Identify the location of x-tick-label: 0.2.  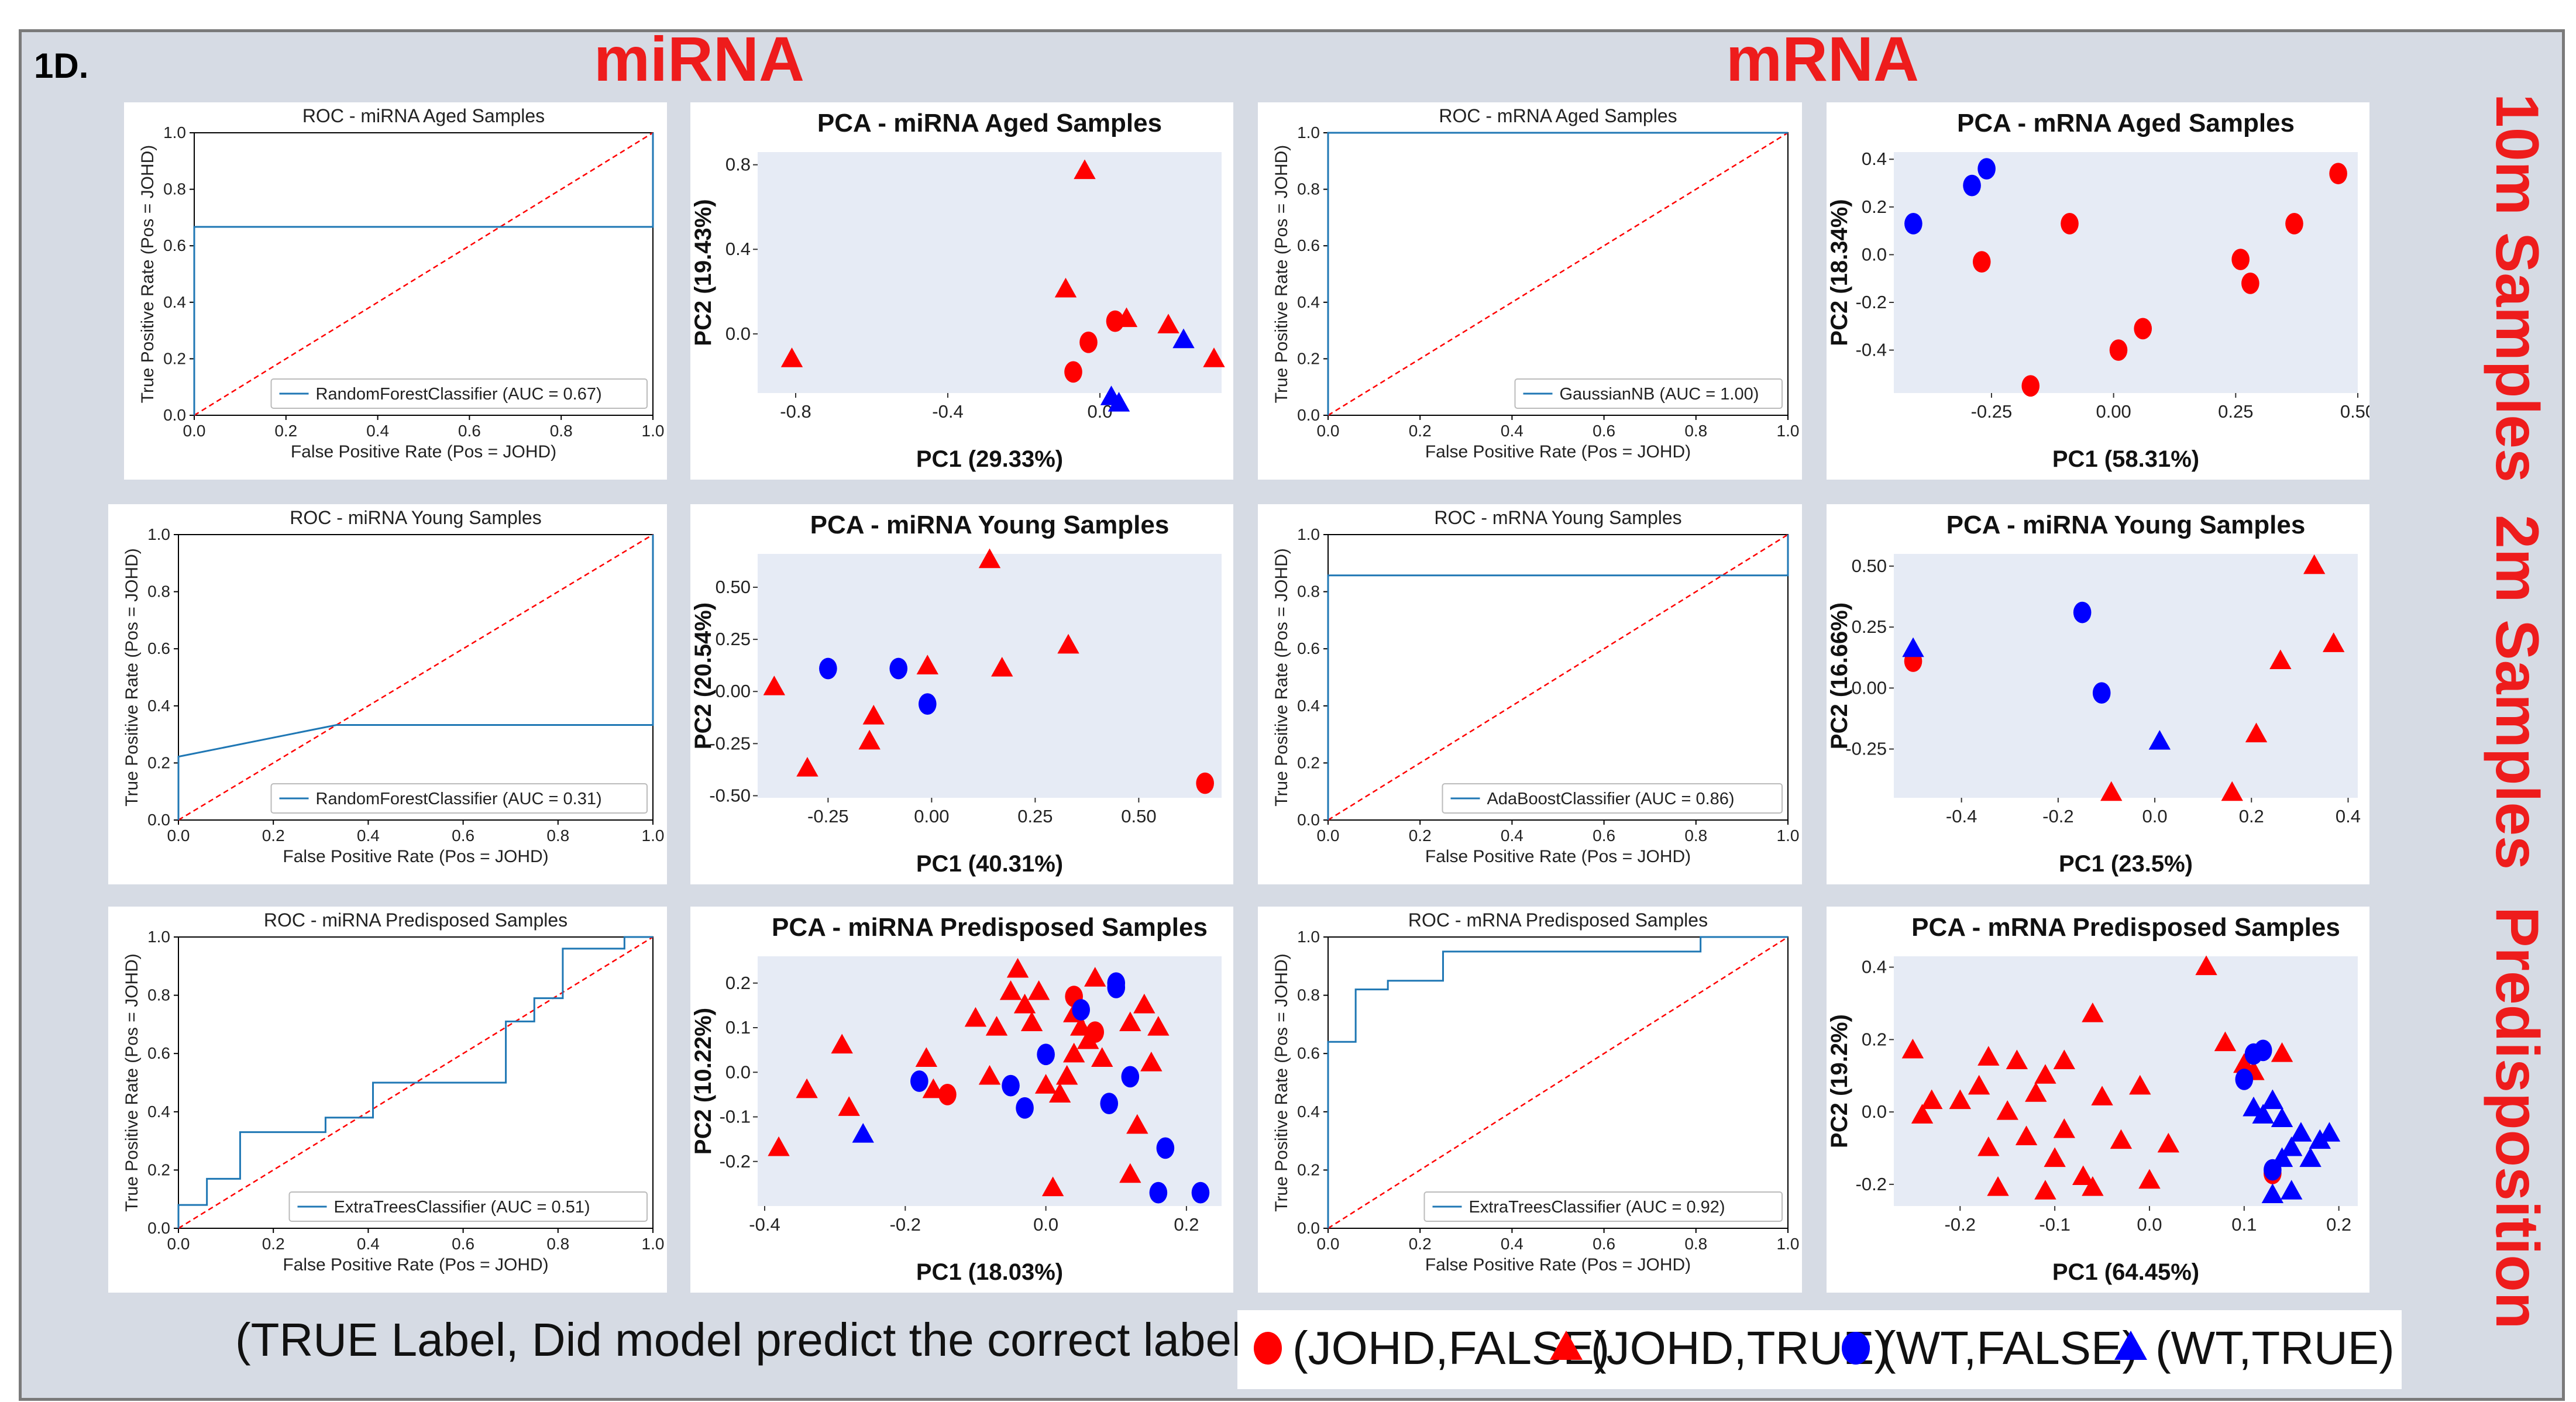
(2339, 1225).